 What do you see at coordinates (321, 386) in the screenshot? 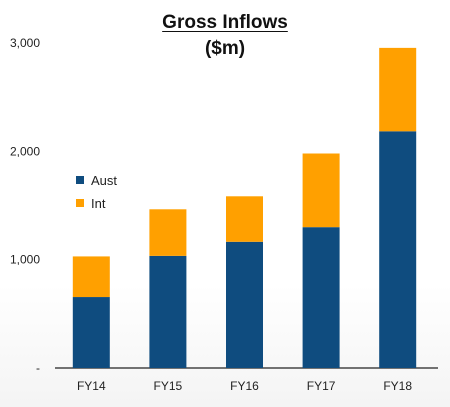
I see `x-tick-label: FY17` at bounding box center [321, 386].